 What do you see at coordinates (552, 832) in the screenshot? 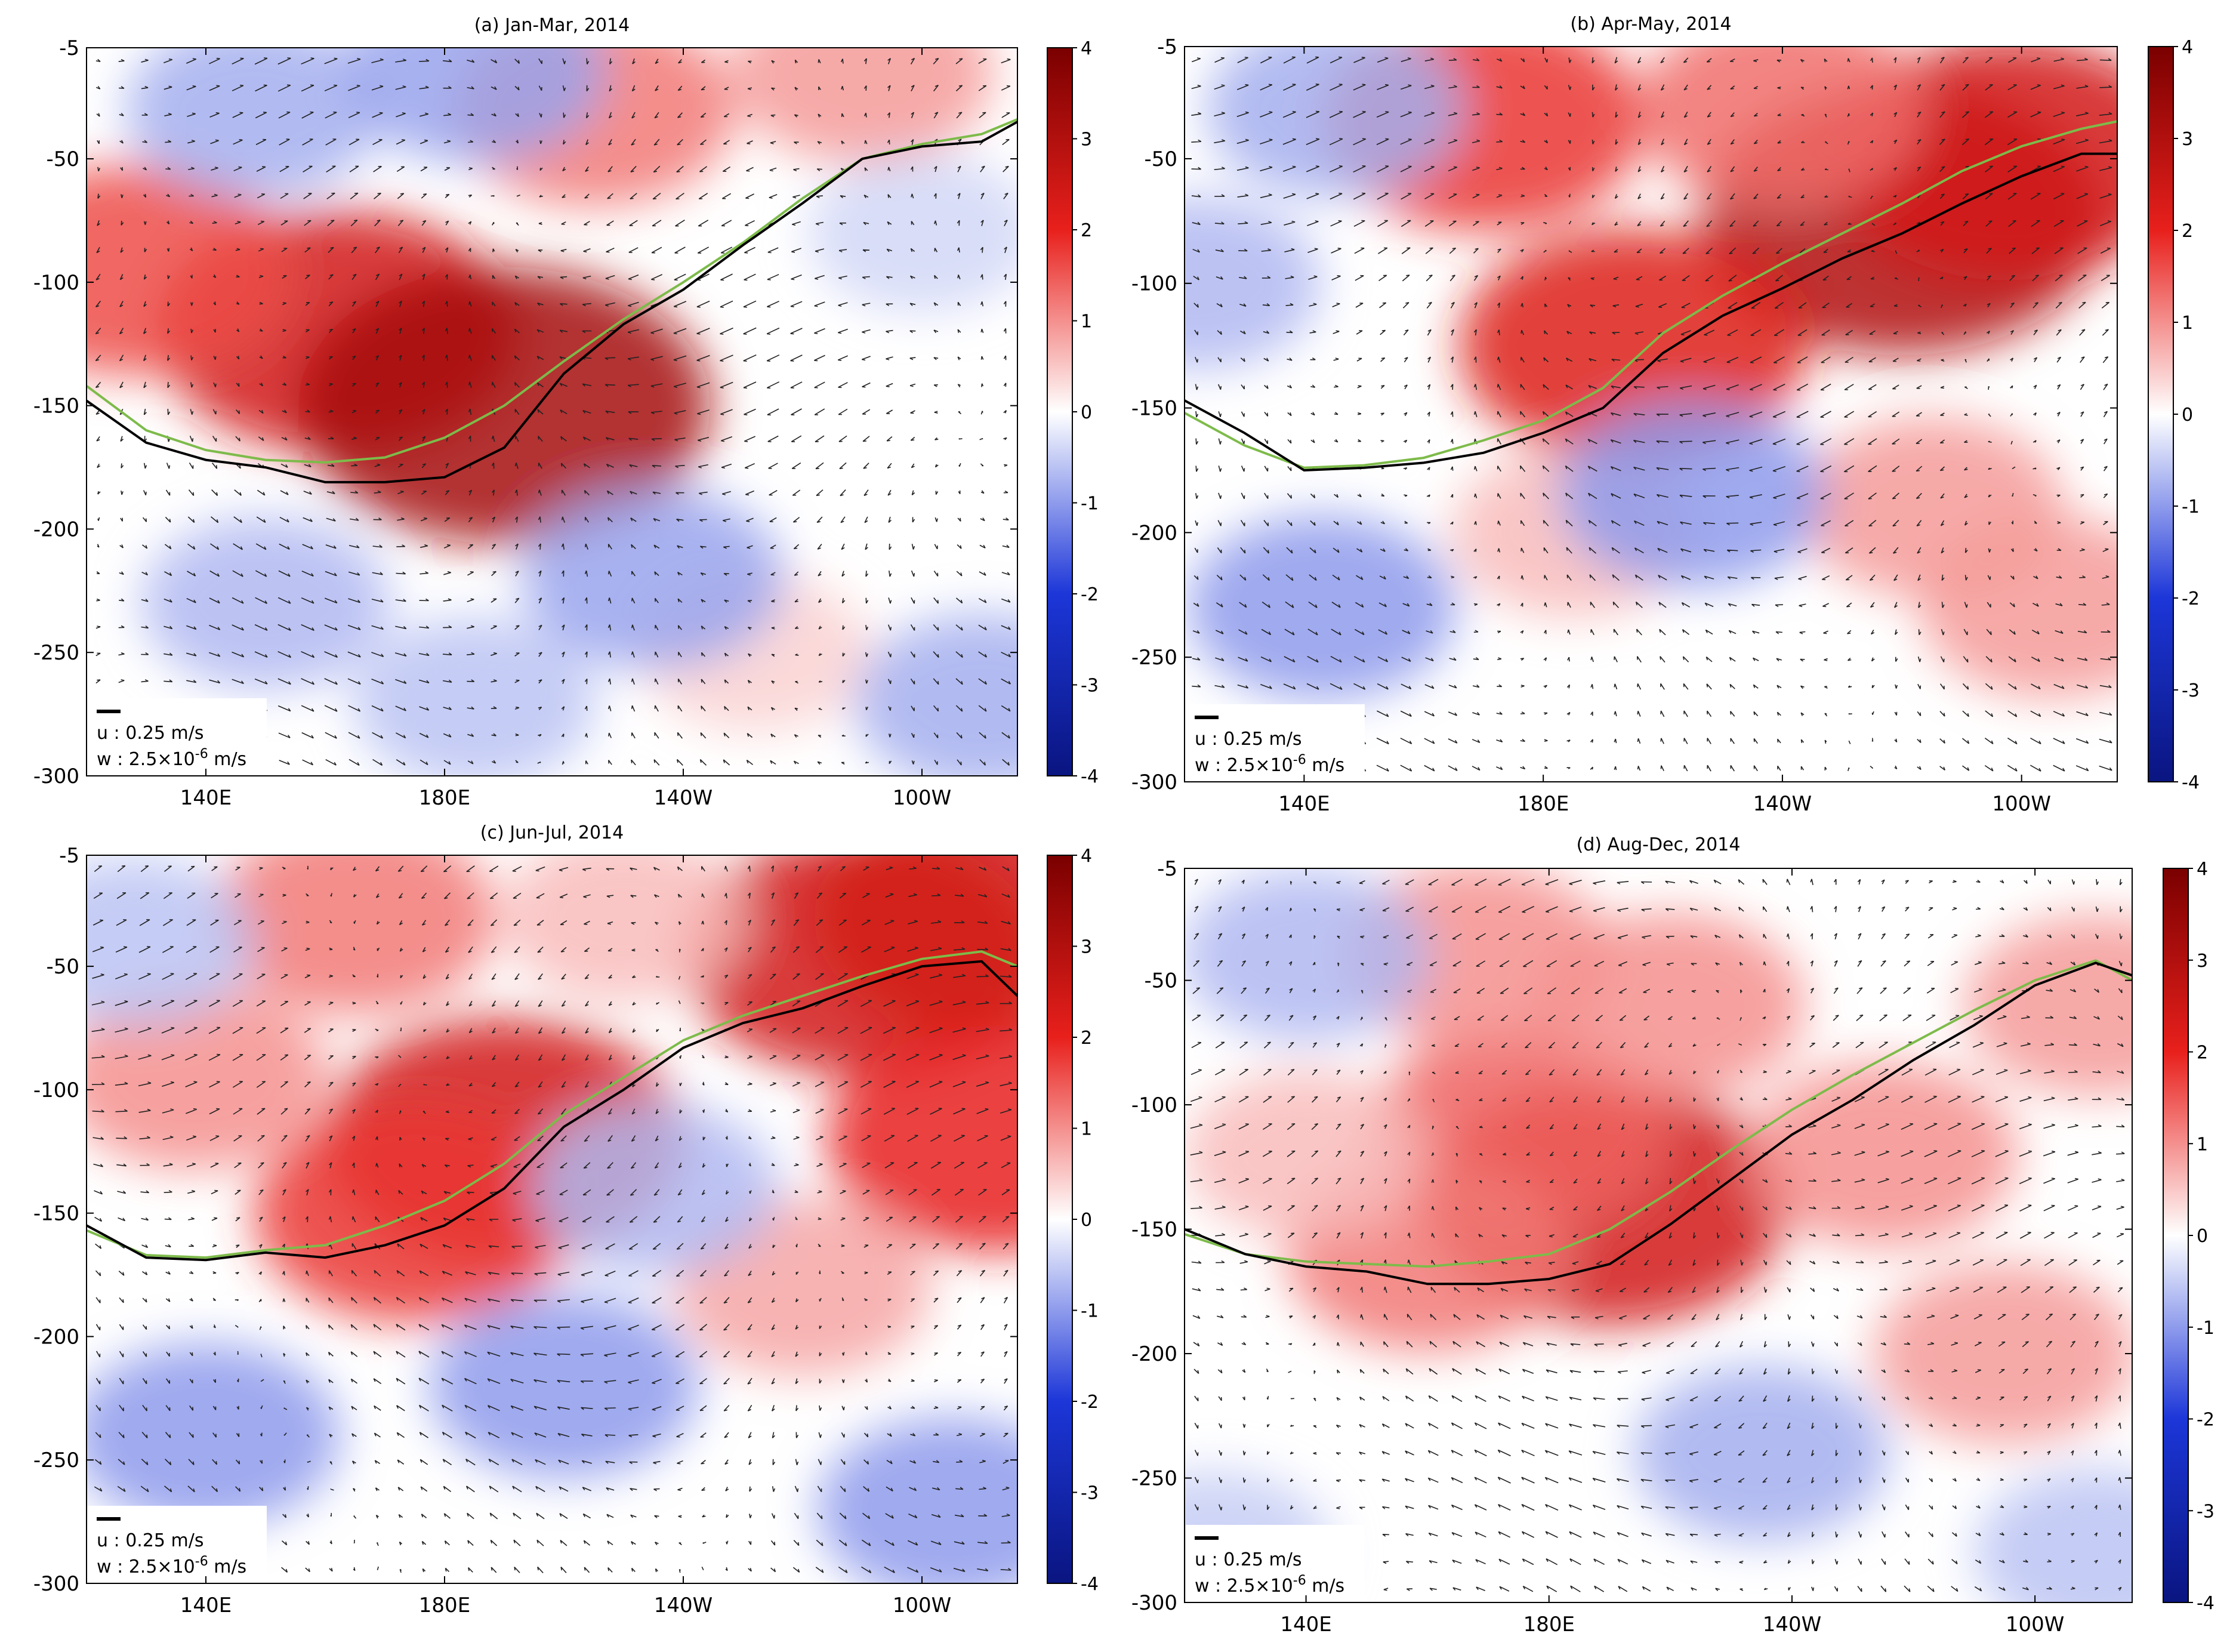
I see `panel-title: (c) Jun-Jul, 2014` at bounding box center [552, 832].